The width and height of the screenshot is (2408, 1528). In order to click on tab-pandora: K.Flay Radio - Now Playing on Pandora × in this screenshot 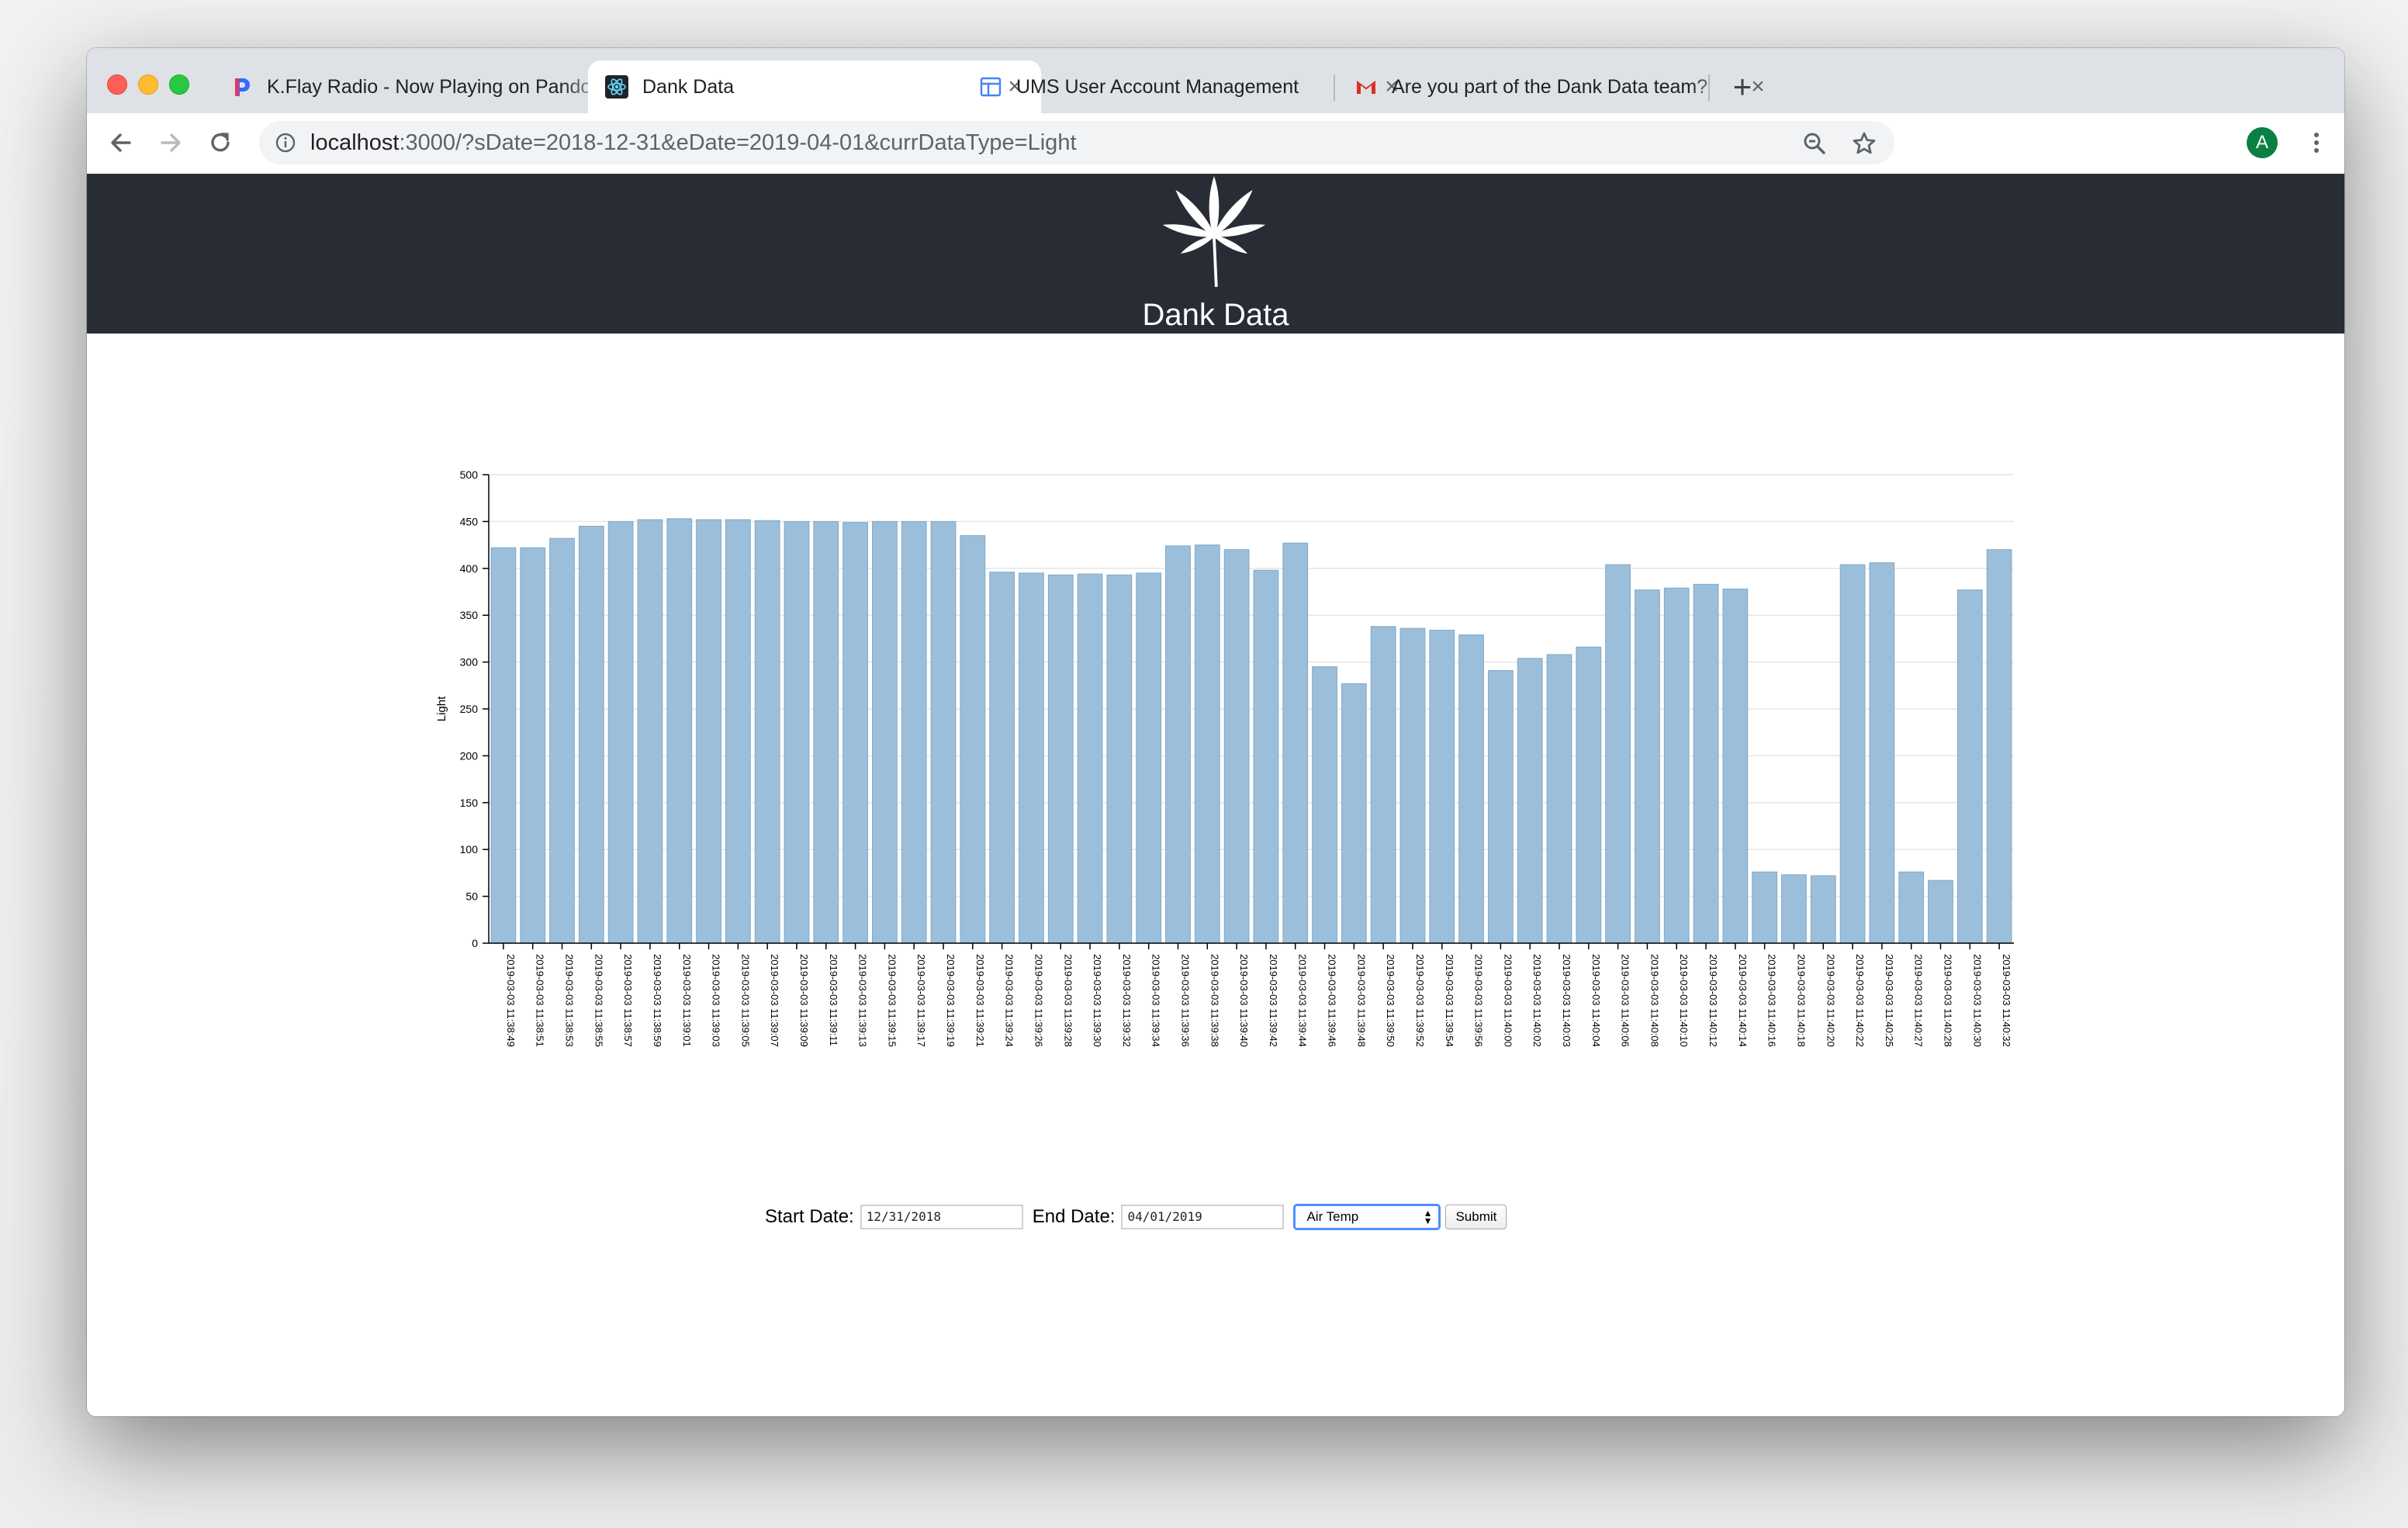, I will do `click(435, 86)`.